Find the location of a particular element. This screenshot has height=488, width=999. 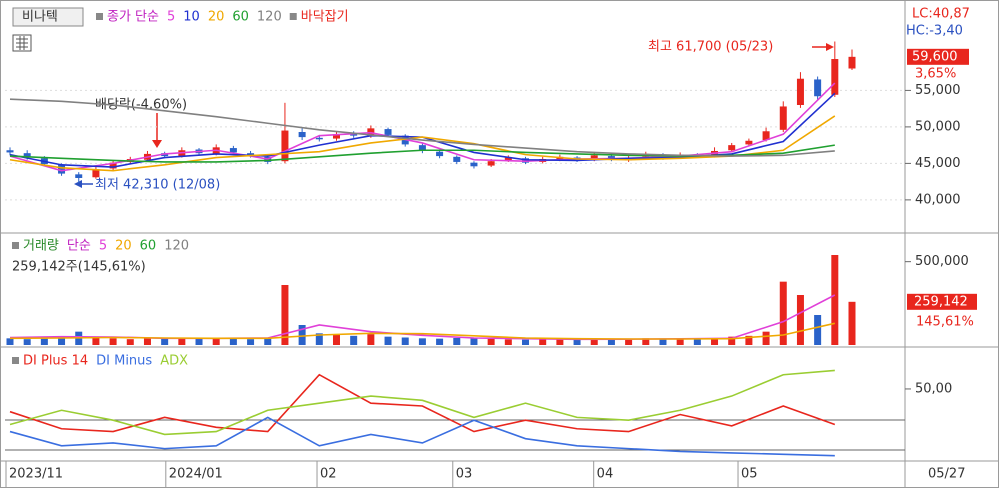

stock-name-box is located at coordinates (48, 17).